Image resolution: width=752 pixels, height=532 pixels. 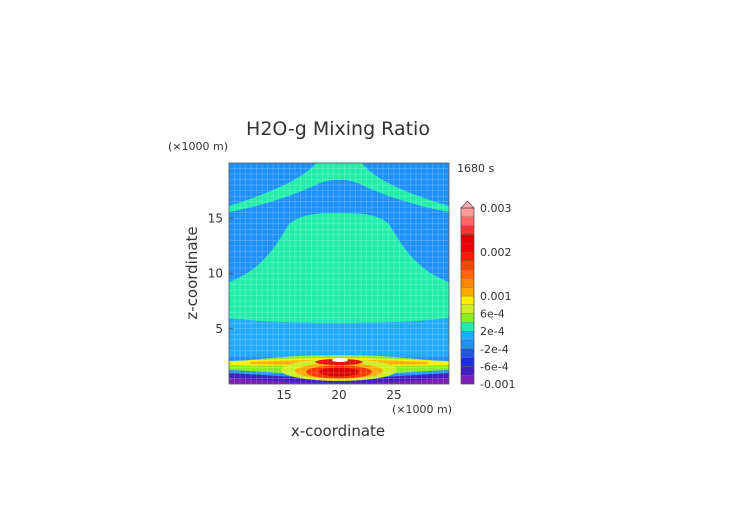 I want to click on colorbar-arrow, so click(x=467, y=204).